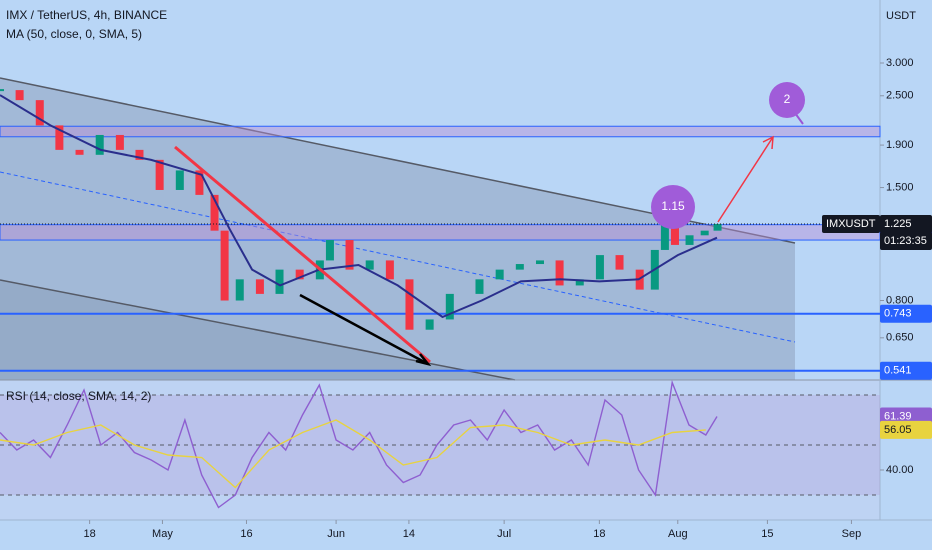 This screenshot has height=550, width=932. I want to click on level-label: 0.541, so click(898, 371).